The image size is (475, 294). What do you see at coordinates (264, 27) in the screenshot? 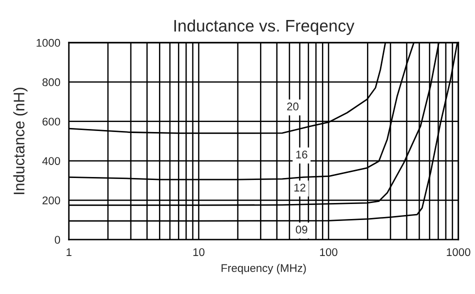
I see `chart-title: Inductance vs. Freqency` at bounding box center [264, 27].